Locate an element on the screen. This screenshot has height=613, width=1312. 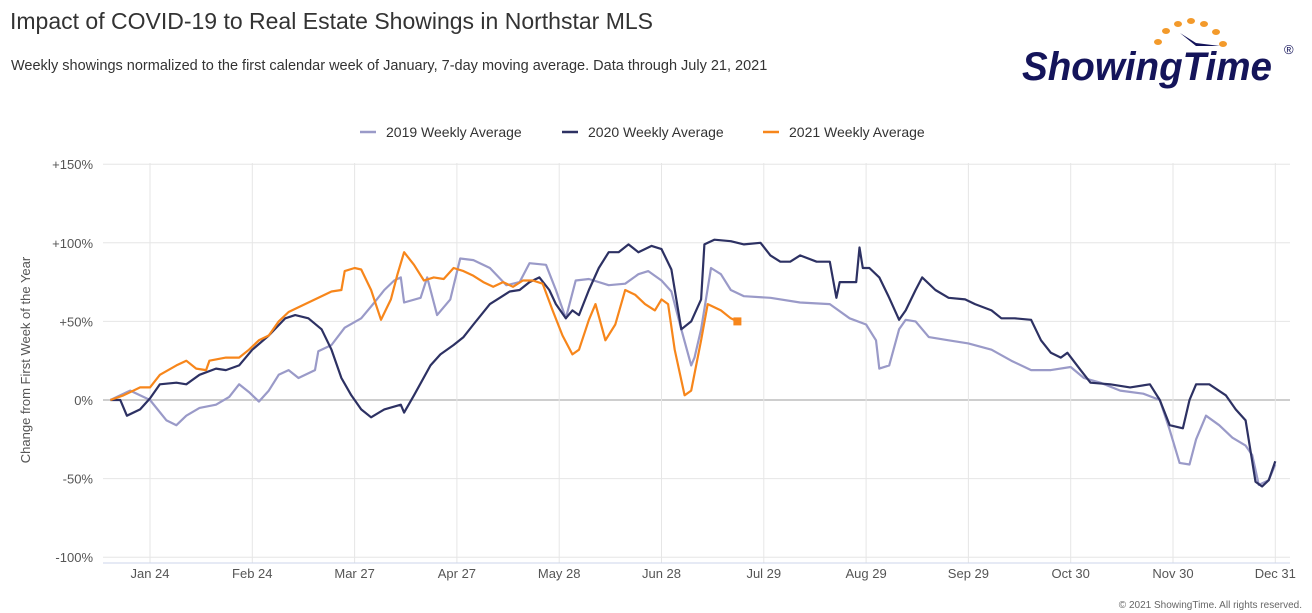
x-tick-label: Jan 24 is located at coordinates (149, 573).